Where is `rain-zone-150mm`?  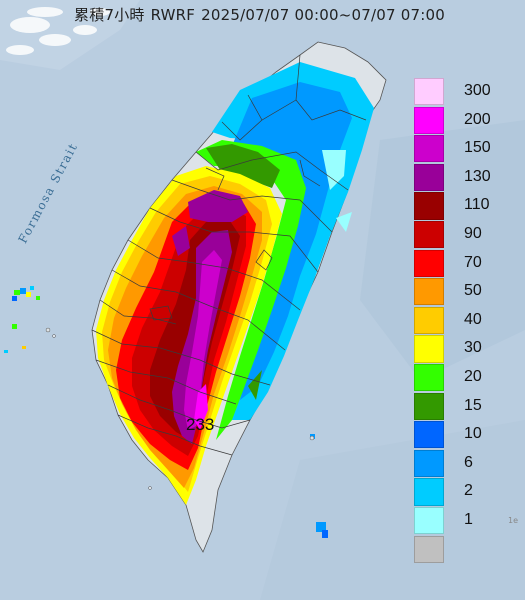 rain-zone-150mm is located at coordinates (203, 340).